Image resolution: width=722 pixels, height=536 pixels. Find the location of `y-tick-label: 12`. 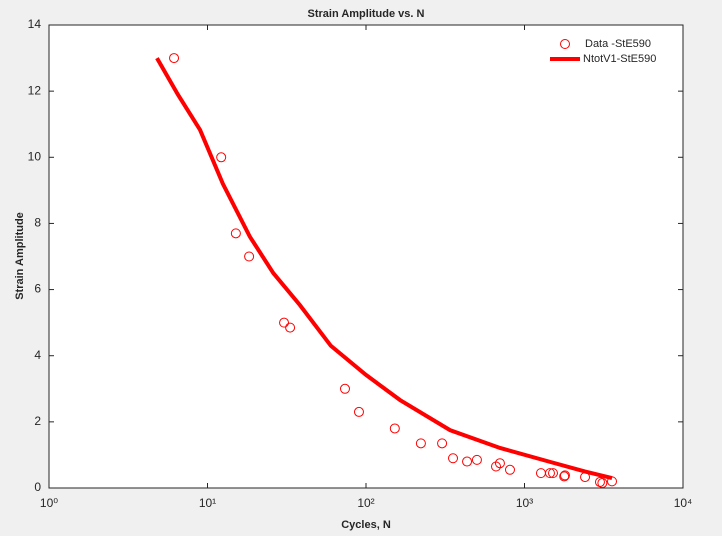

y-tick-label: 12 is located at coordinates (35, 90).